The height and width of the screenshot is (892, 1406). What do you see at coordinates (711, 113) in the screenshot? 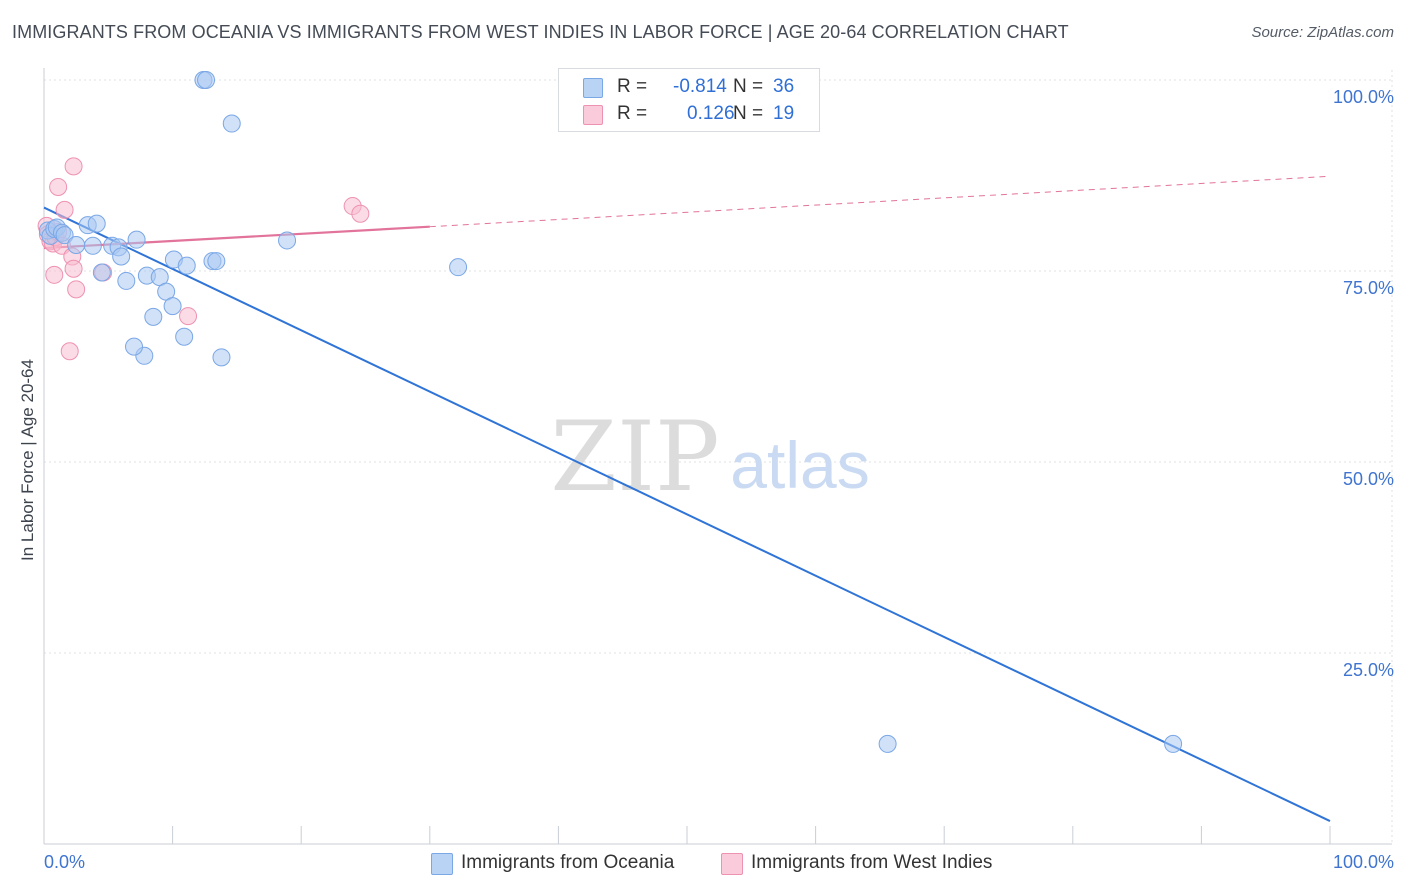
I see `r-value: 0.126` at bounding box center [711, 113].